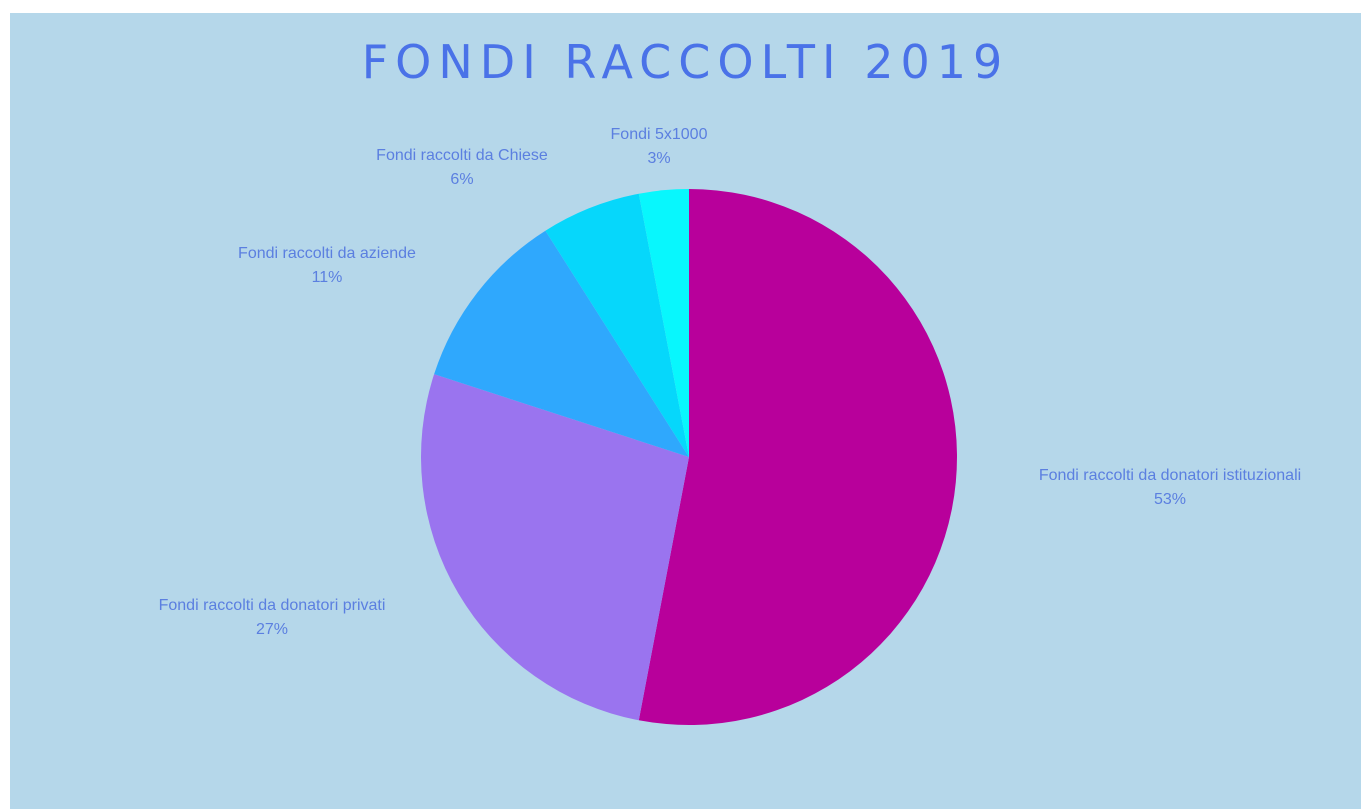 The image size is (1361, 809). Describe the element at coordinates (327, 266) in the screenshot. I see `slice-label-aziende: Fondi raccolti da aziende 11%` at that location.